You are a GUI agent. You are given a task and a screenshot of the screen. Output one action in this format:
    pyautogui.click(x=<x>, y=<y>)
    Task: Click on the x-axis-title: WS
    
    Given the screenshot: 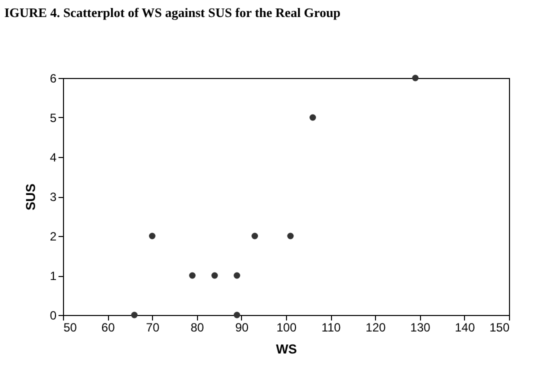 What is the action you would take?
    pyautogui.click(x=287, y=349)
    